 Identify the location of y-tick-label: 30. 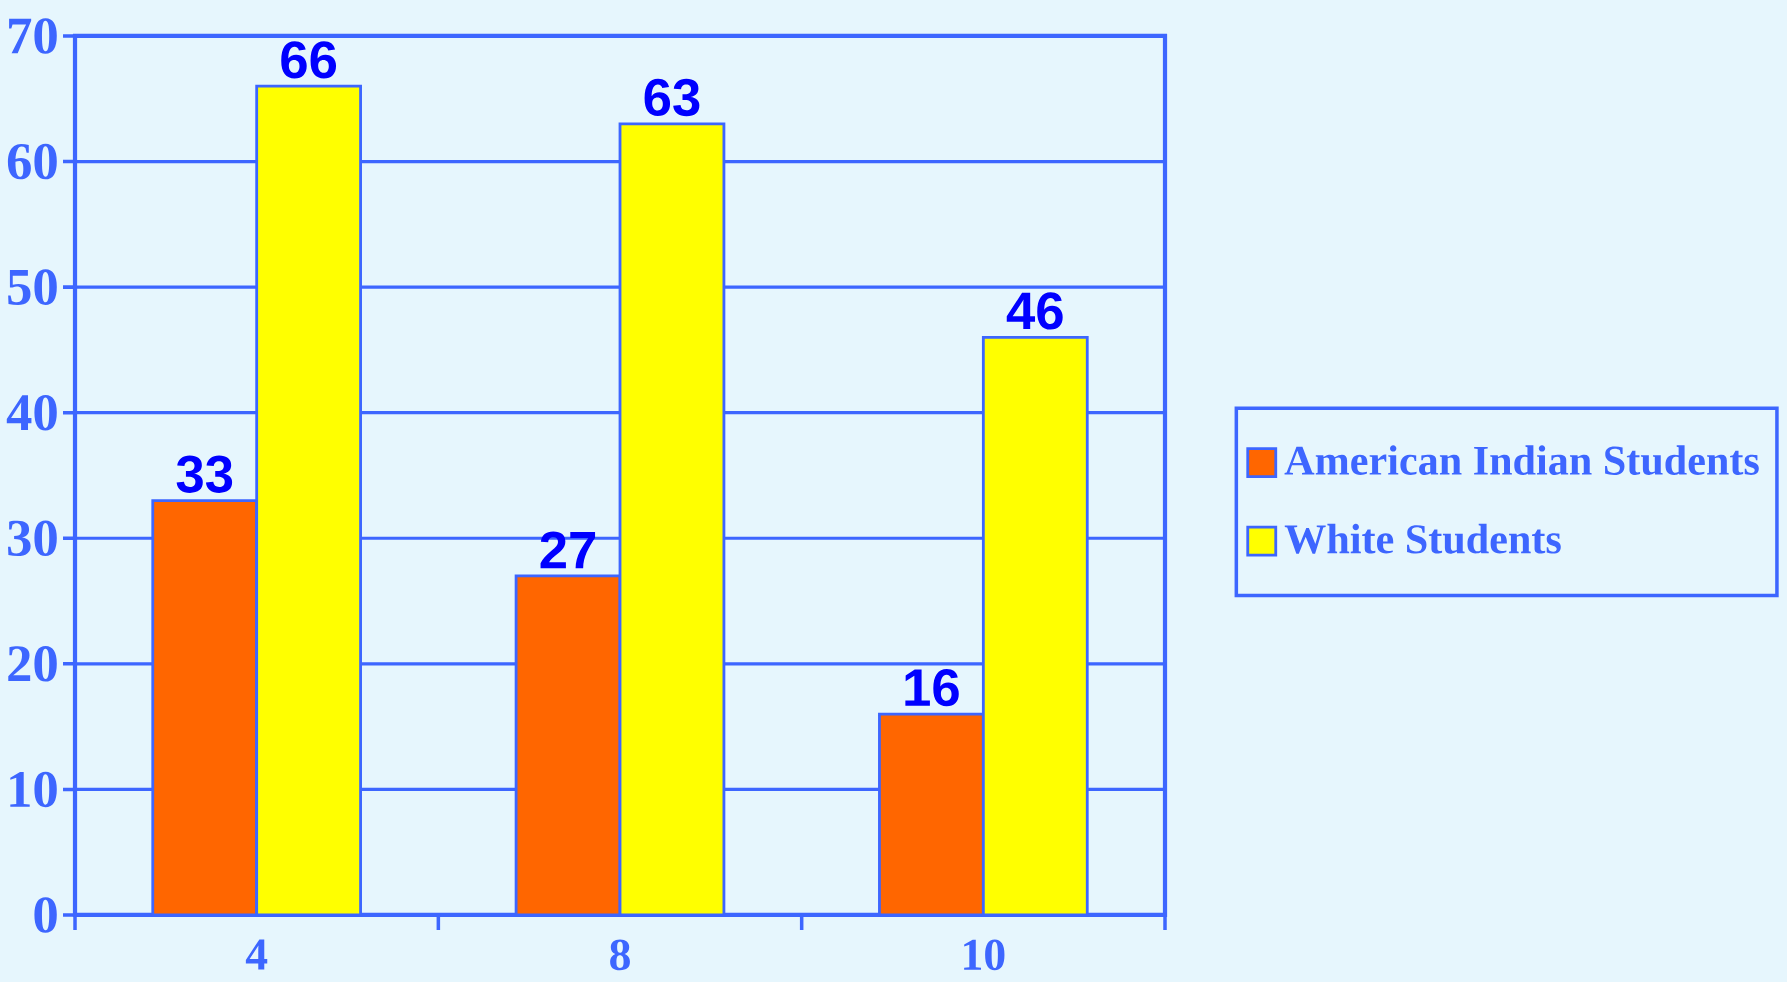
(32, 538).